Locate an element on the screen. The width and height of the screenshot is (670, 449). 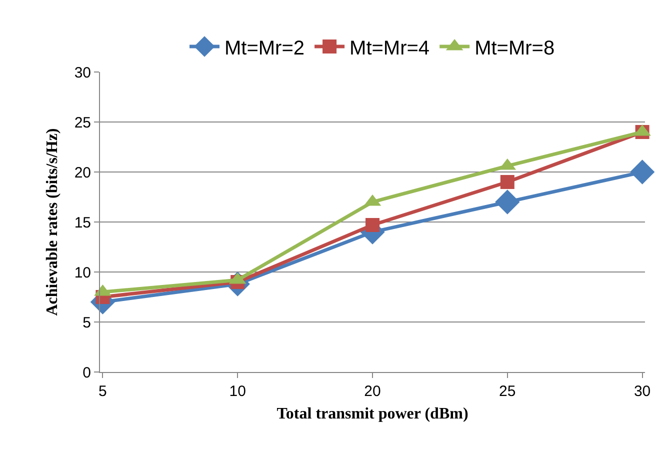
y-tick-label: 30 is located at coordinates (82, 73).